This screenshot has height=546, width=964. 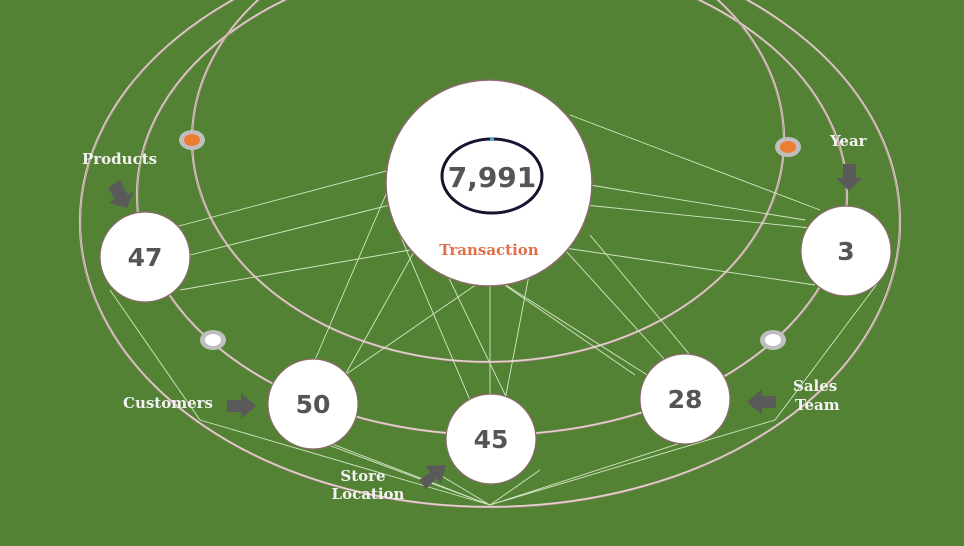 I want to click on arrow-products-icon, so click(x=121, y=194).